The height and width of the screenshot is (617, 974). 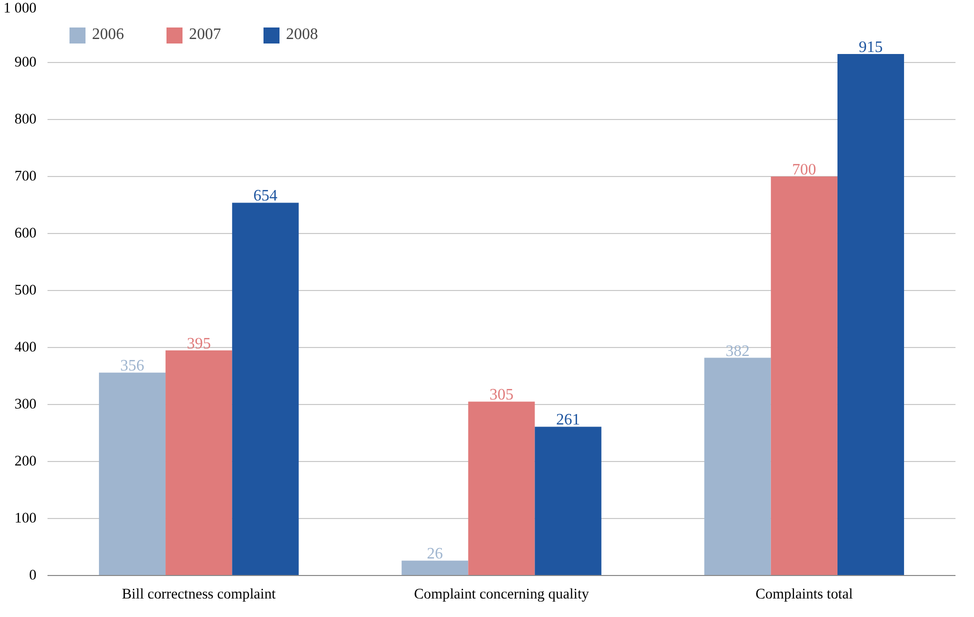 I want to click on data-label: 305, so click(x=502, y=395).